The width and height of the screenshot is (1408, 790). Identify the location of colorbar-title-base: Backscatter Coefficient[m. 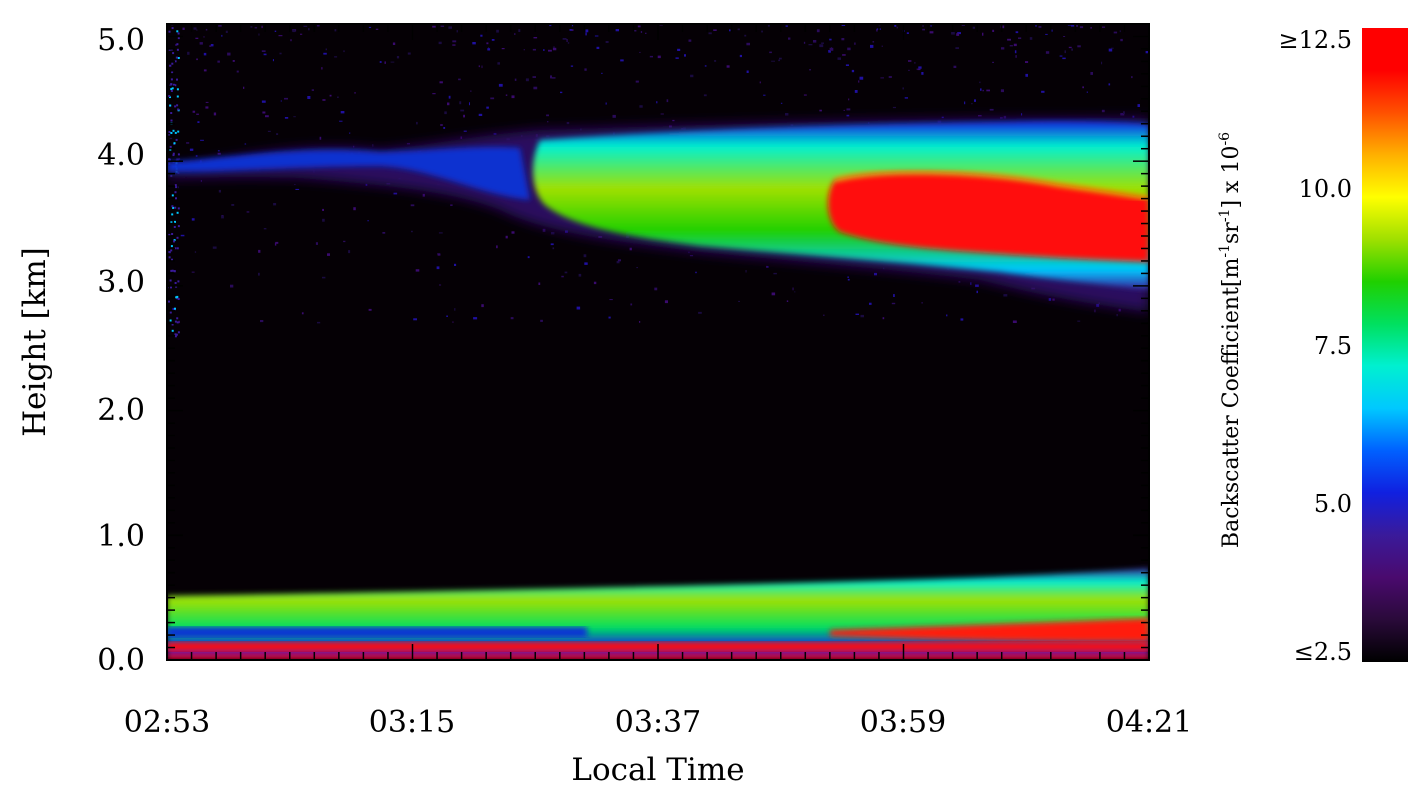
(1231, 402).